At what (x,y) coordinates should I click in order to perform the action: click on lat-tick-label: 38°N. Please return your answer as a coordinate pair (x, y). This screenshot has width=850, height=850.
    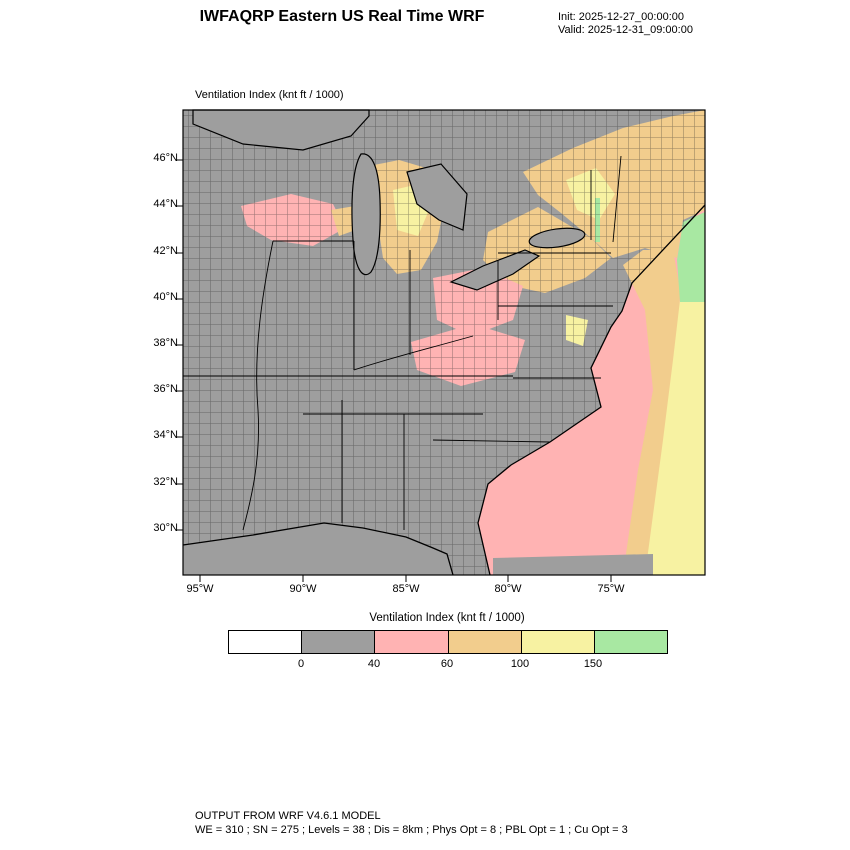
    Looking at the image, I should click on (165, 343).